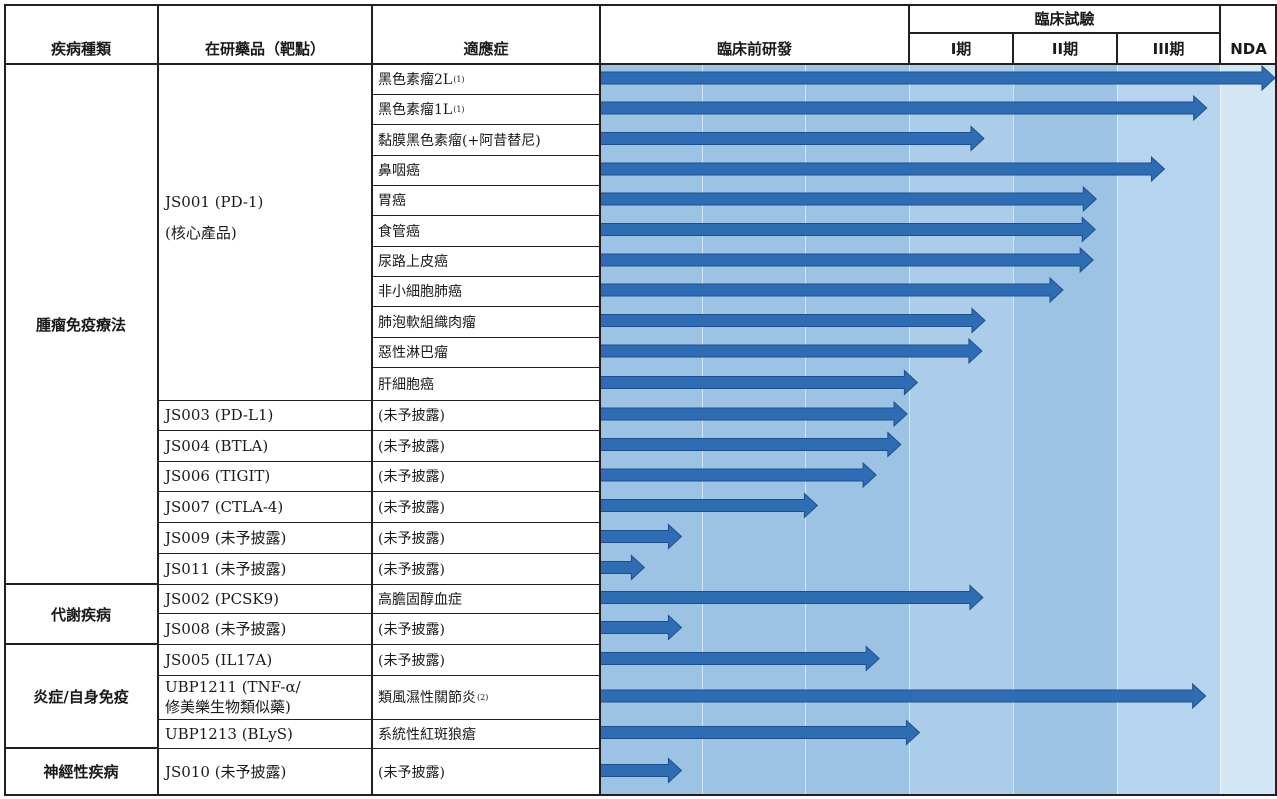  What do you see at coordinates (420, 599) in the screenshot?
I see `indication-text: 高膽固醇血症` at bounding box center [420, 599].